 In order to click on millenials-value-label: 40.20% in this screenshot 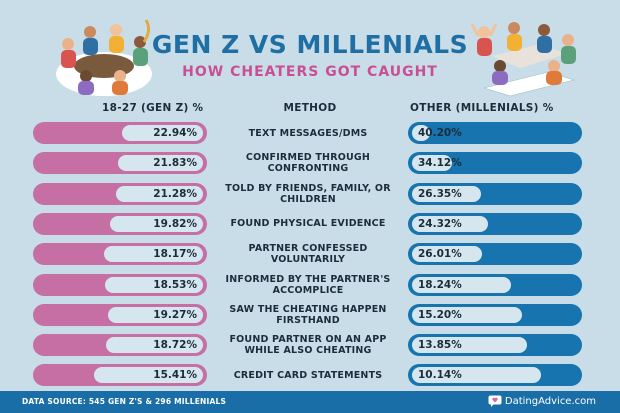, I will do `click(440, 133)`.